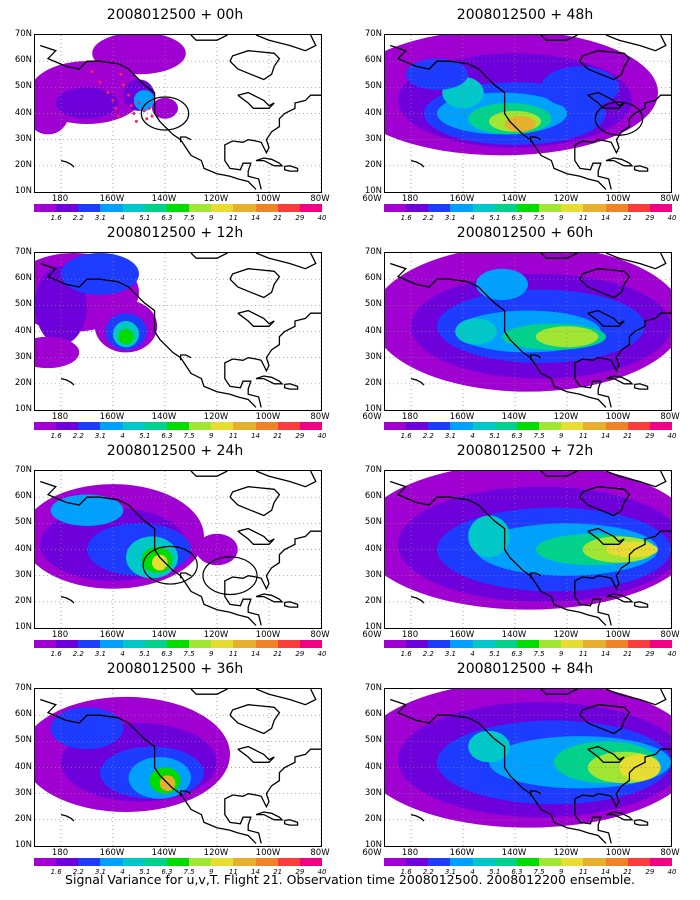 The height and width of the screenshot is (900, 700). Describe the element at coordinates (373, 34) in the screenshot. I see `lat-tick-label: 70N` at that location.